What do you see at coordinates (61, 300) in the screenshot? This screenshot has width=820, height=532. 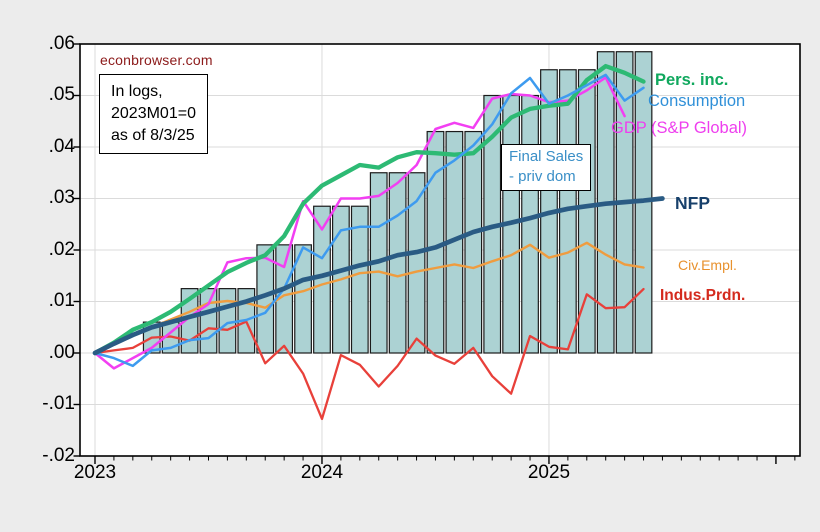 I see `y-tick-label: .01` at bounding box center [61, 300].